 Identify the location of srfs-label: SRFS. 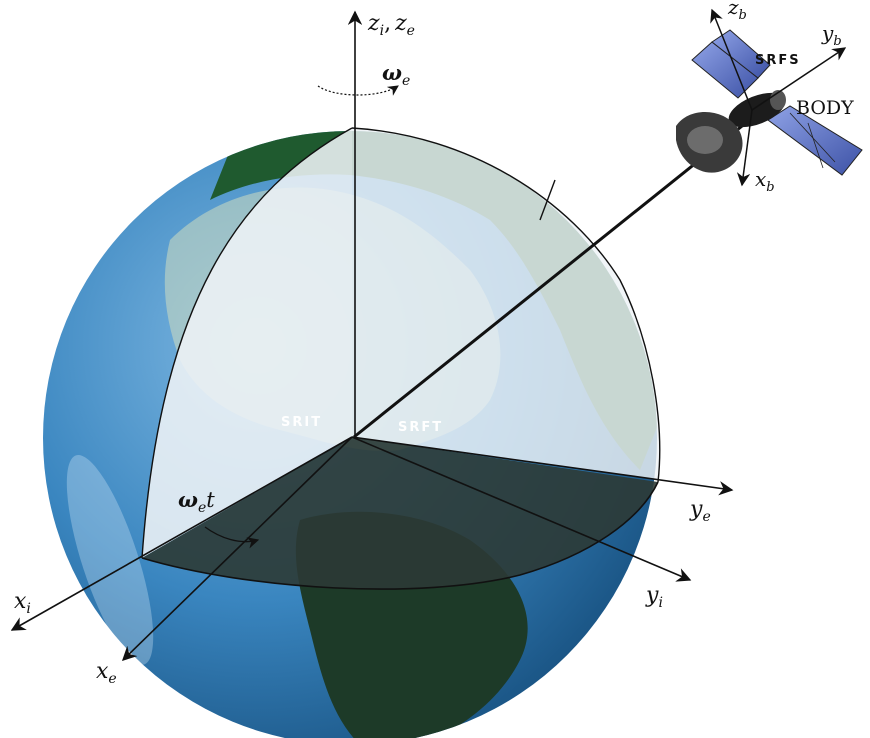
(778, 60).